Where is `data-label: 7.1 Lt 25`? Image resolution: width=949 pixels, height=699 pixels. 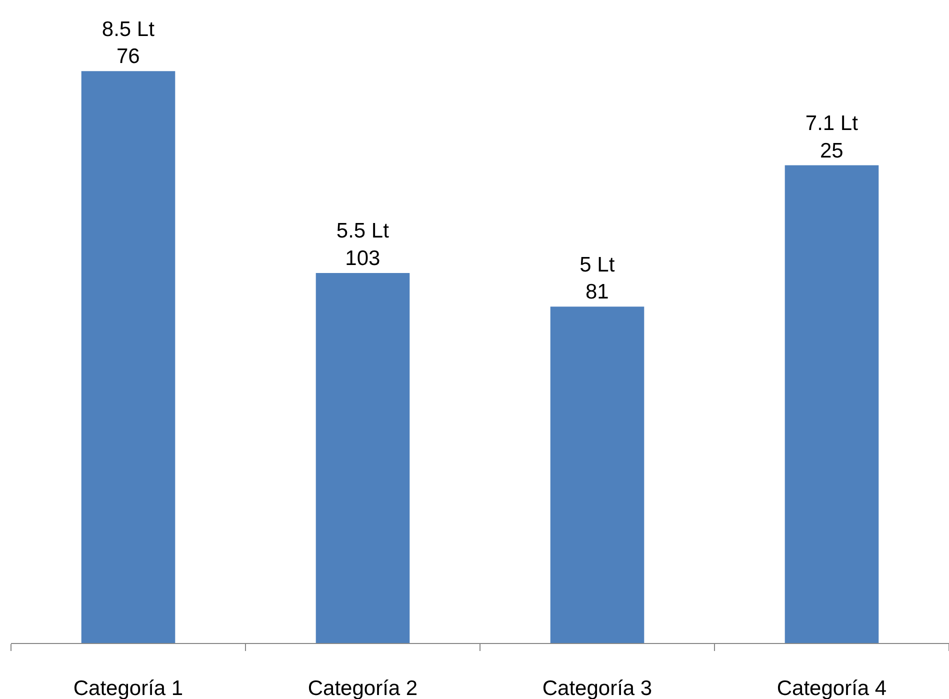 data-label: 7.1 Lt 25 is located at coordinates (831, 137).